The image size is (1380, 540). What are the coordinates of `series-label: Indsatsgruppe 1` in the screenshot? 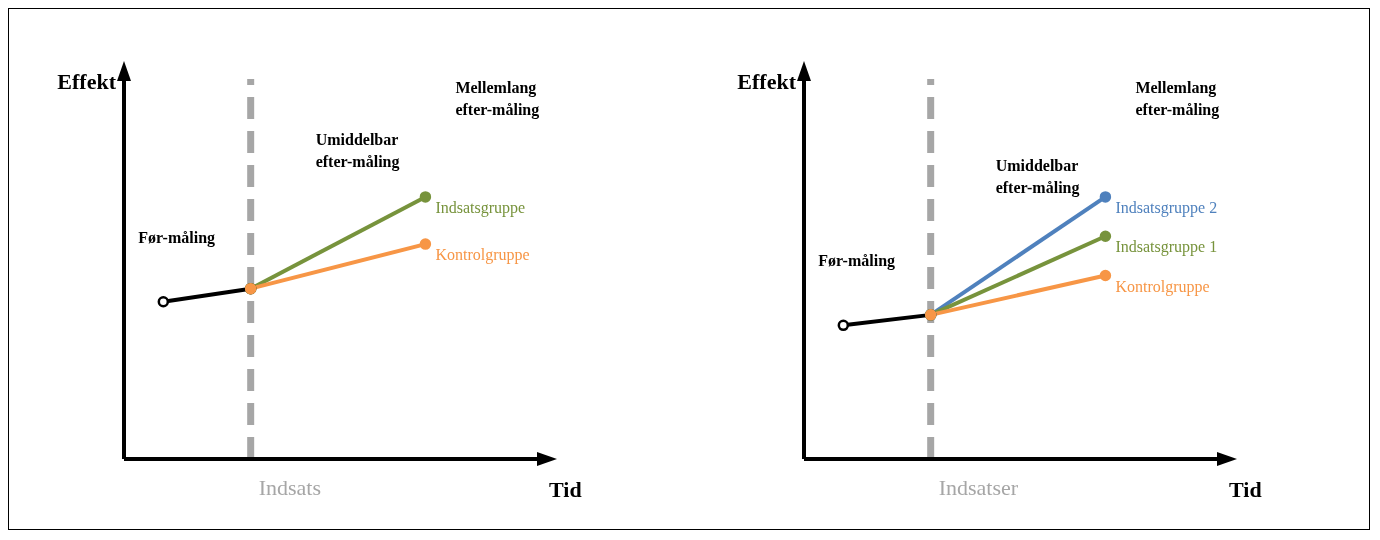 It's located at (1166, 247).